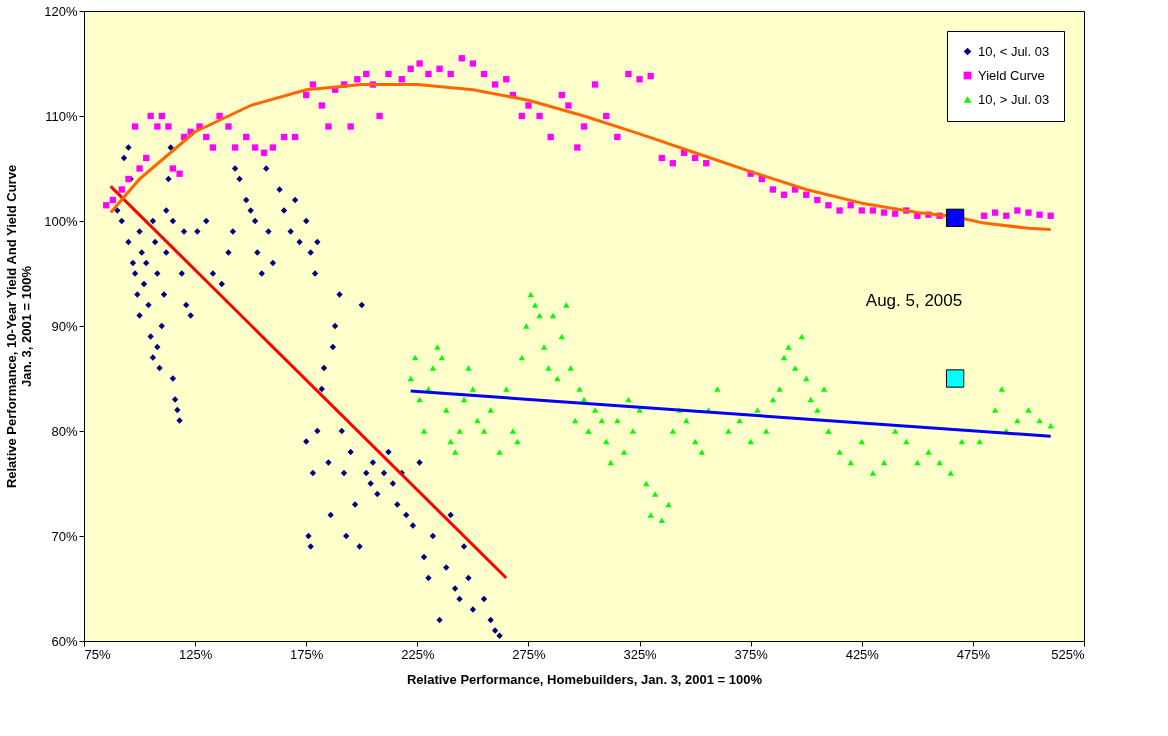 The height and width of the screenshot is (736, 1168). What do you see at coordinates (862, 654) in the screenshot?
I see `x-tick-label: 425%` at bounding box center [862, 654].